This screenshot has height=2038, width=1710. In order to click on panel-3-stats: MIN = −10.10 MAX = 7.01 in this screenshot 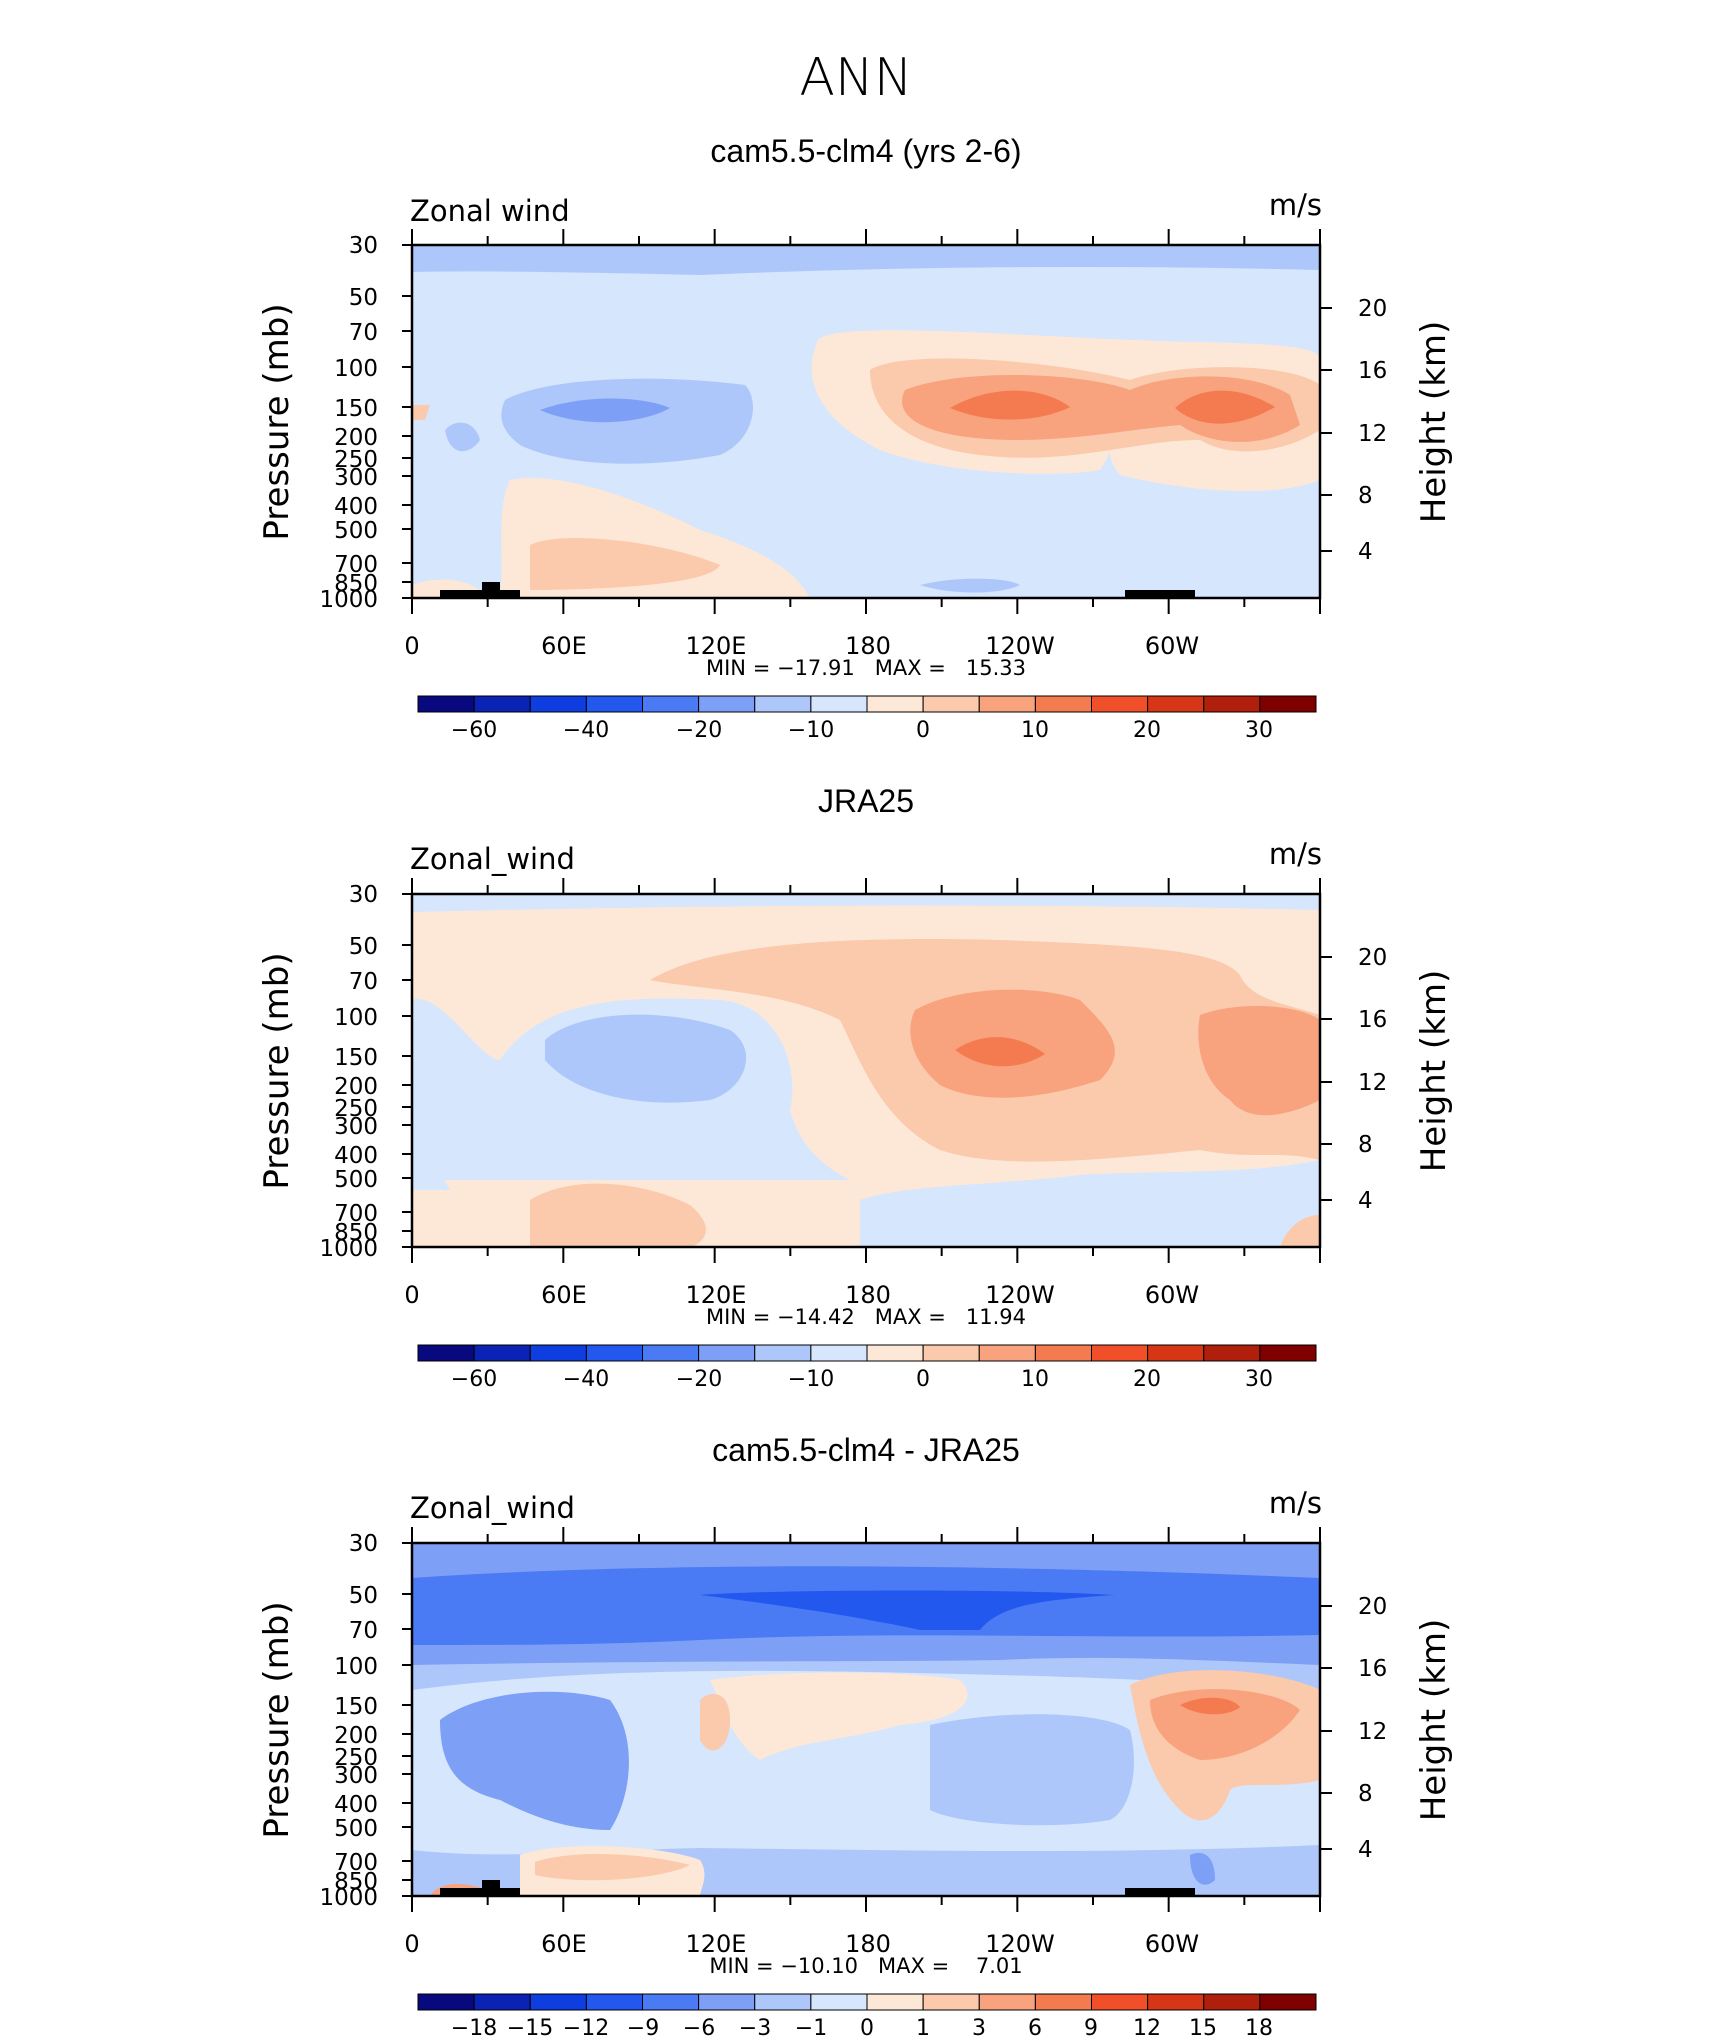, I will do `click(865, 1966)`.